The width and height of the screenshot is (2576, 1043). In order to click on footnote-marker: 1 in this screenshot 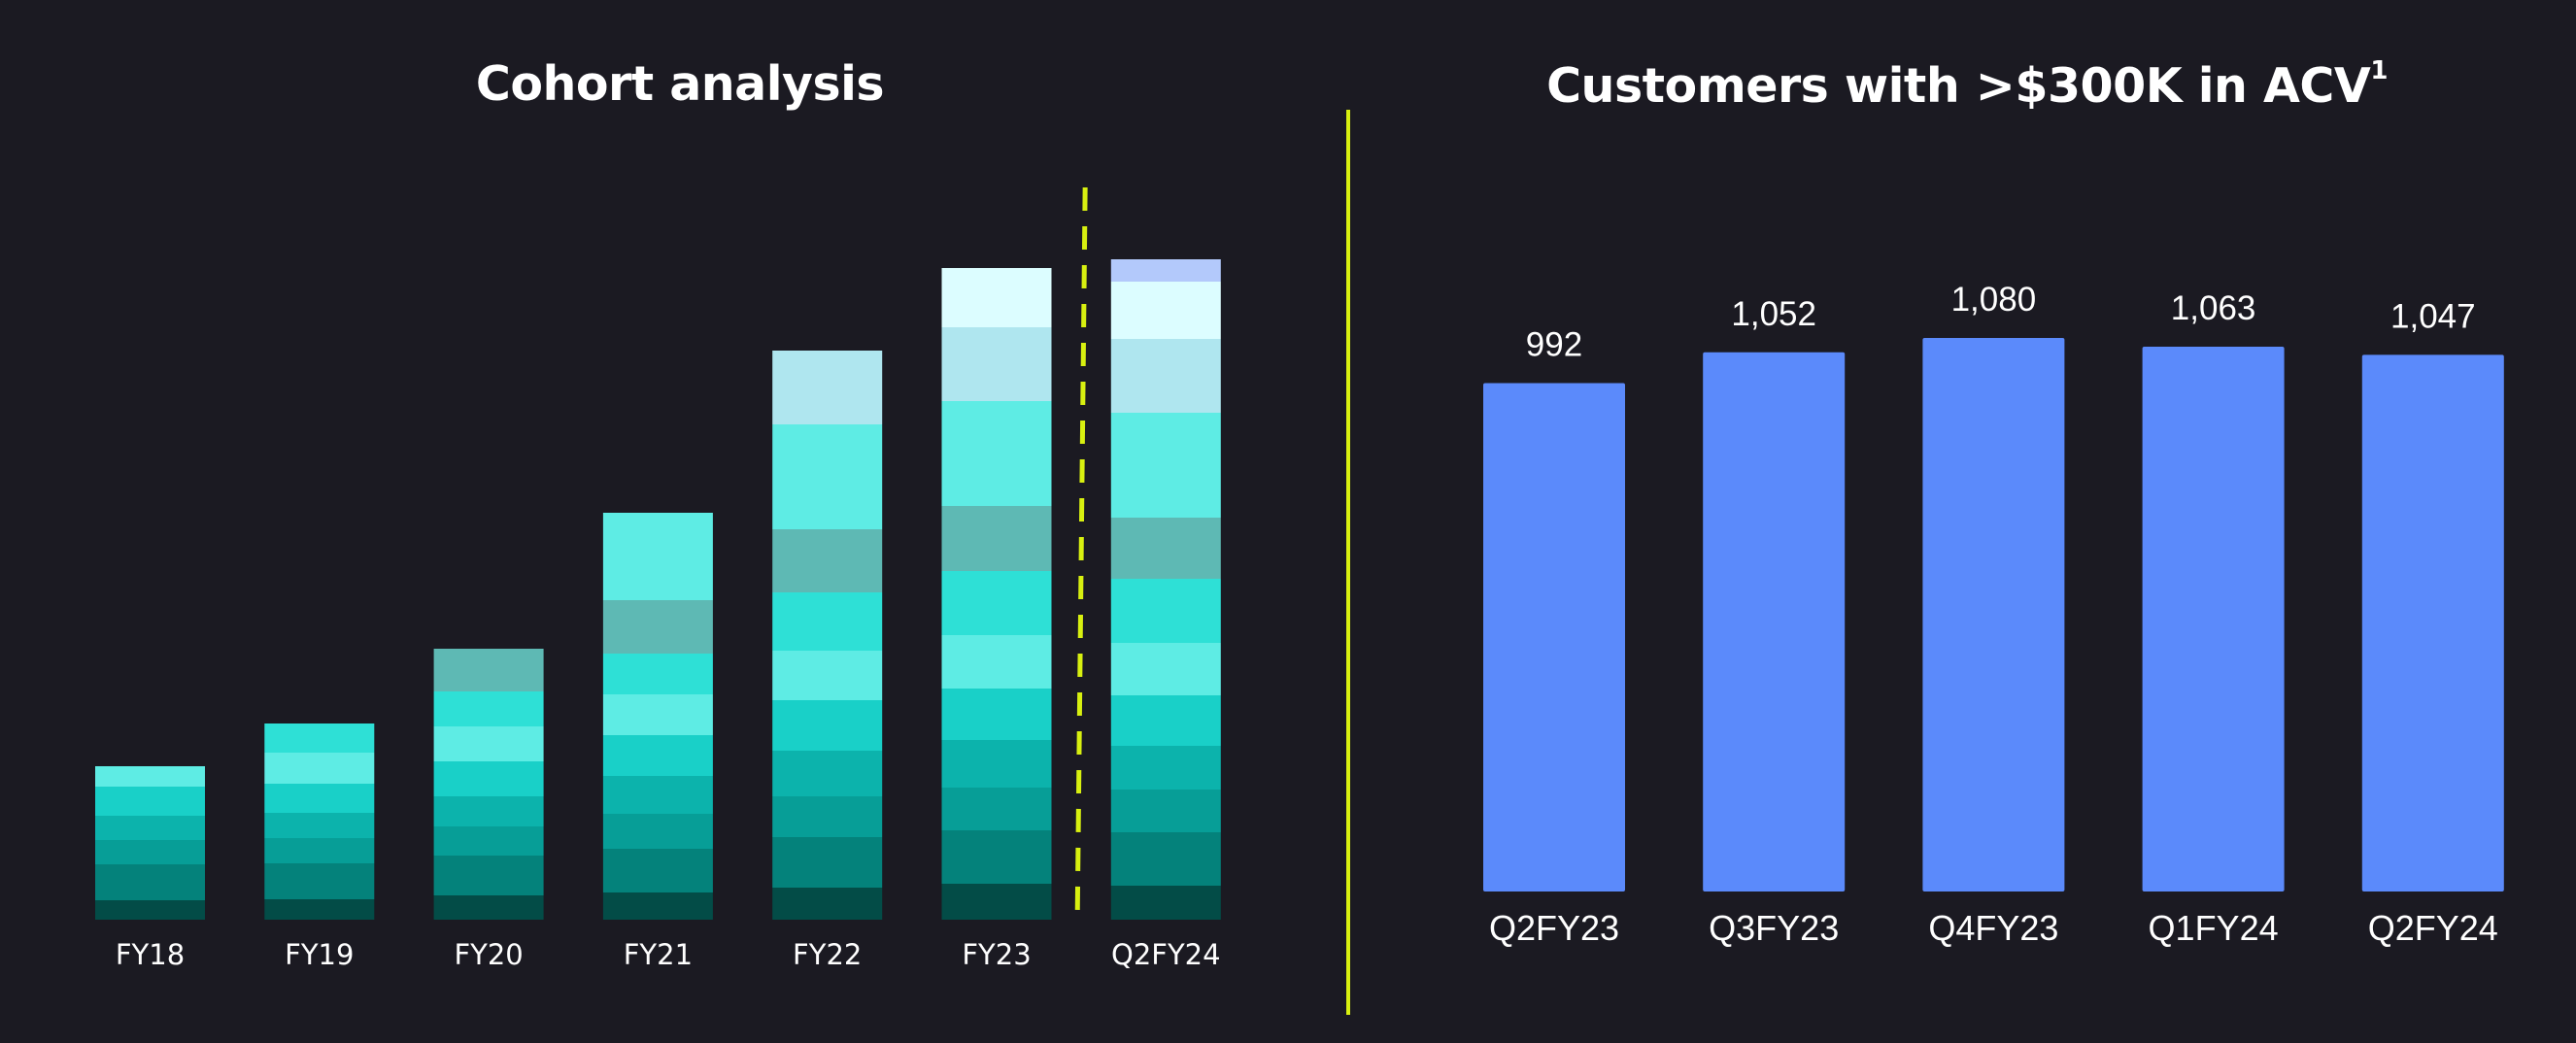, I will do `click(2379, 70)`.